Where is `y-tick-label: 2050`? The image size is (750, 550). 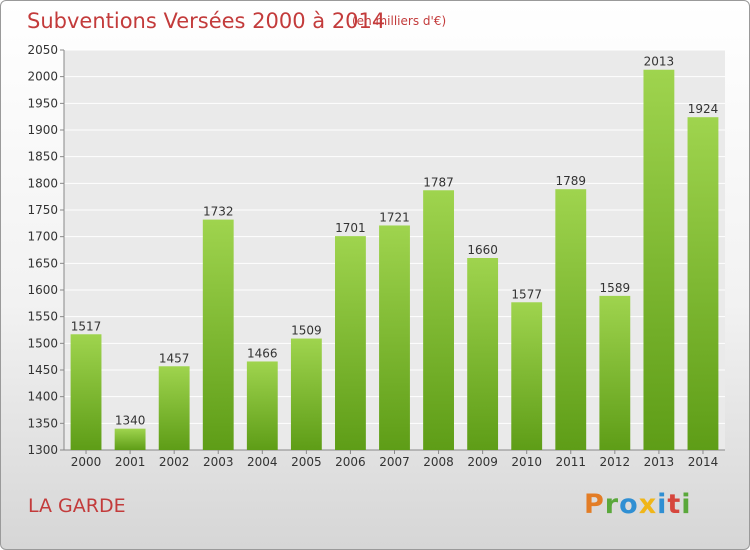 y-tick-label: 2050 is located at coordinates (42, 50).